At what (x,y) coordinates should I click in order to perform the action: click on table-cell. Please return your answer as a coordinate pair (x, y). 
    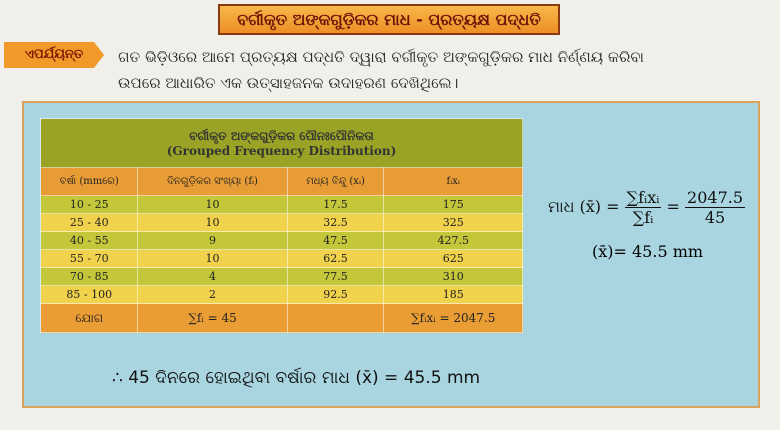
    Looking at the image, I should click on (335, 318).